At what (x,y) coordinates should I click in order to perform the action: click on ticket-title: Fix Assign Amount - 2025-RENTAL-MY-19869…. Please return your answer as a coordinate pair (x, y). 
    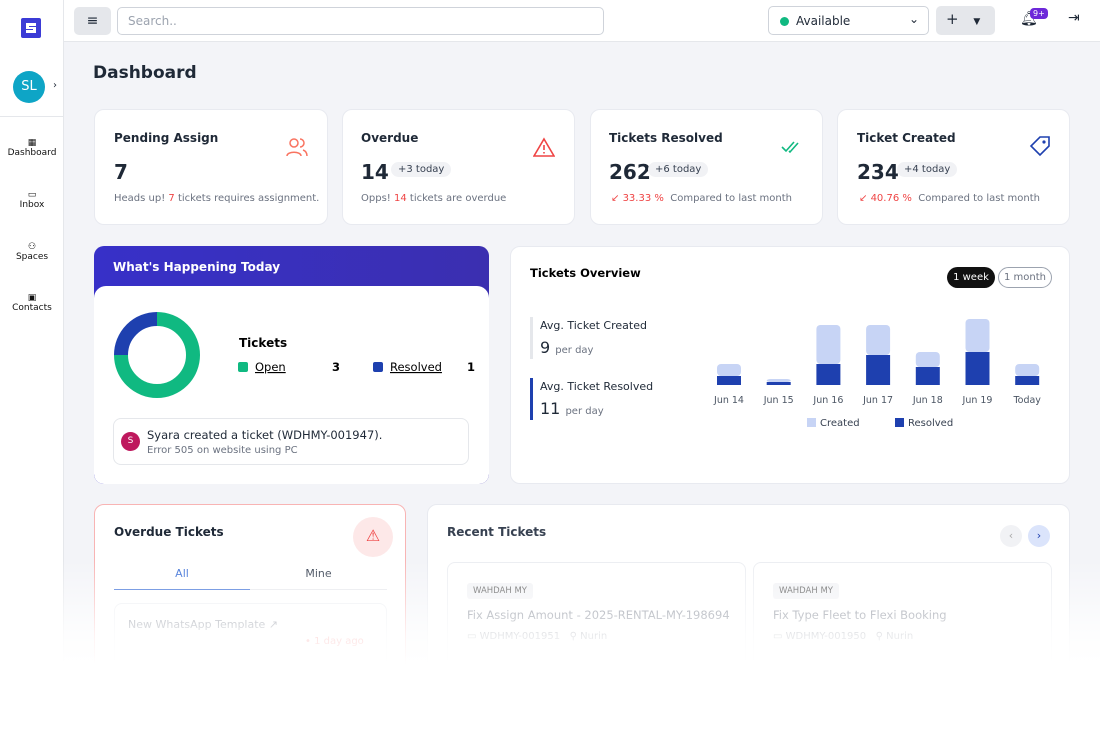
    Looking at the image, I should click on (598, 615).